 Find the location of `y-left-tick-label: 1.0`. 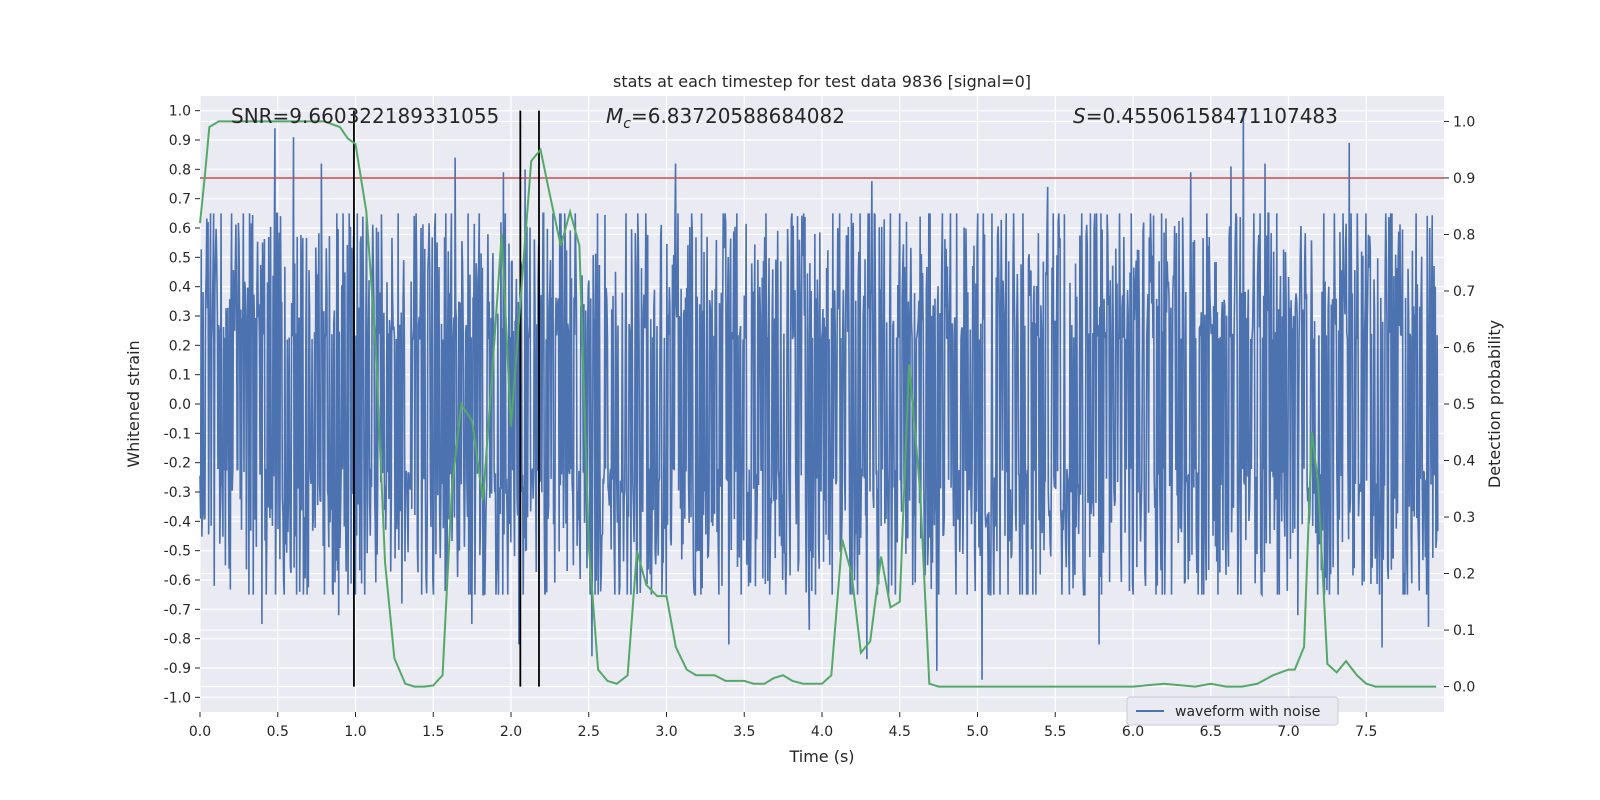

y-left-tick-label: 1.0 is located at coordinates (180, 112).